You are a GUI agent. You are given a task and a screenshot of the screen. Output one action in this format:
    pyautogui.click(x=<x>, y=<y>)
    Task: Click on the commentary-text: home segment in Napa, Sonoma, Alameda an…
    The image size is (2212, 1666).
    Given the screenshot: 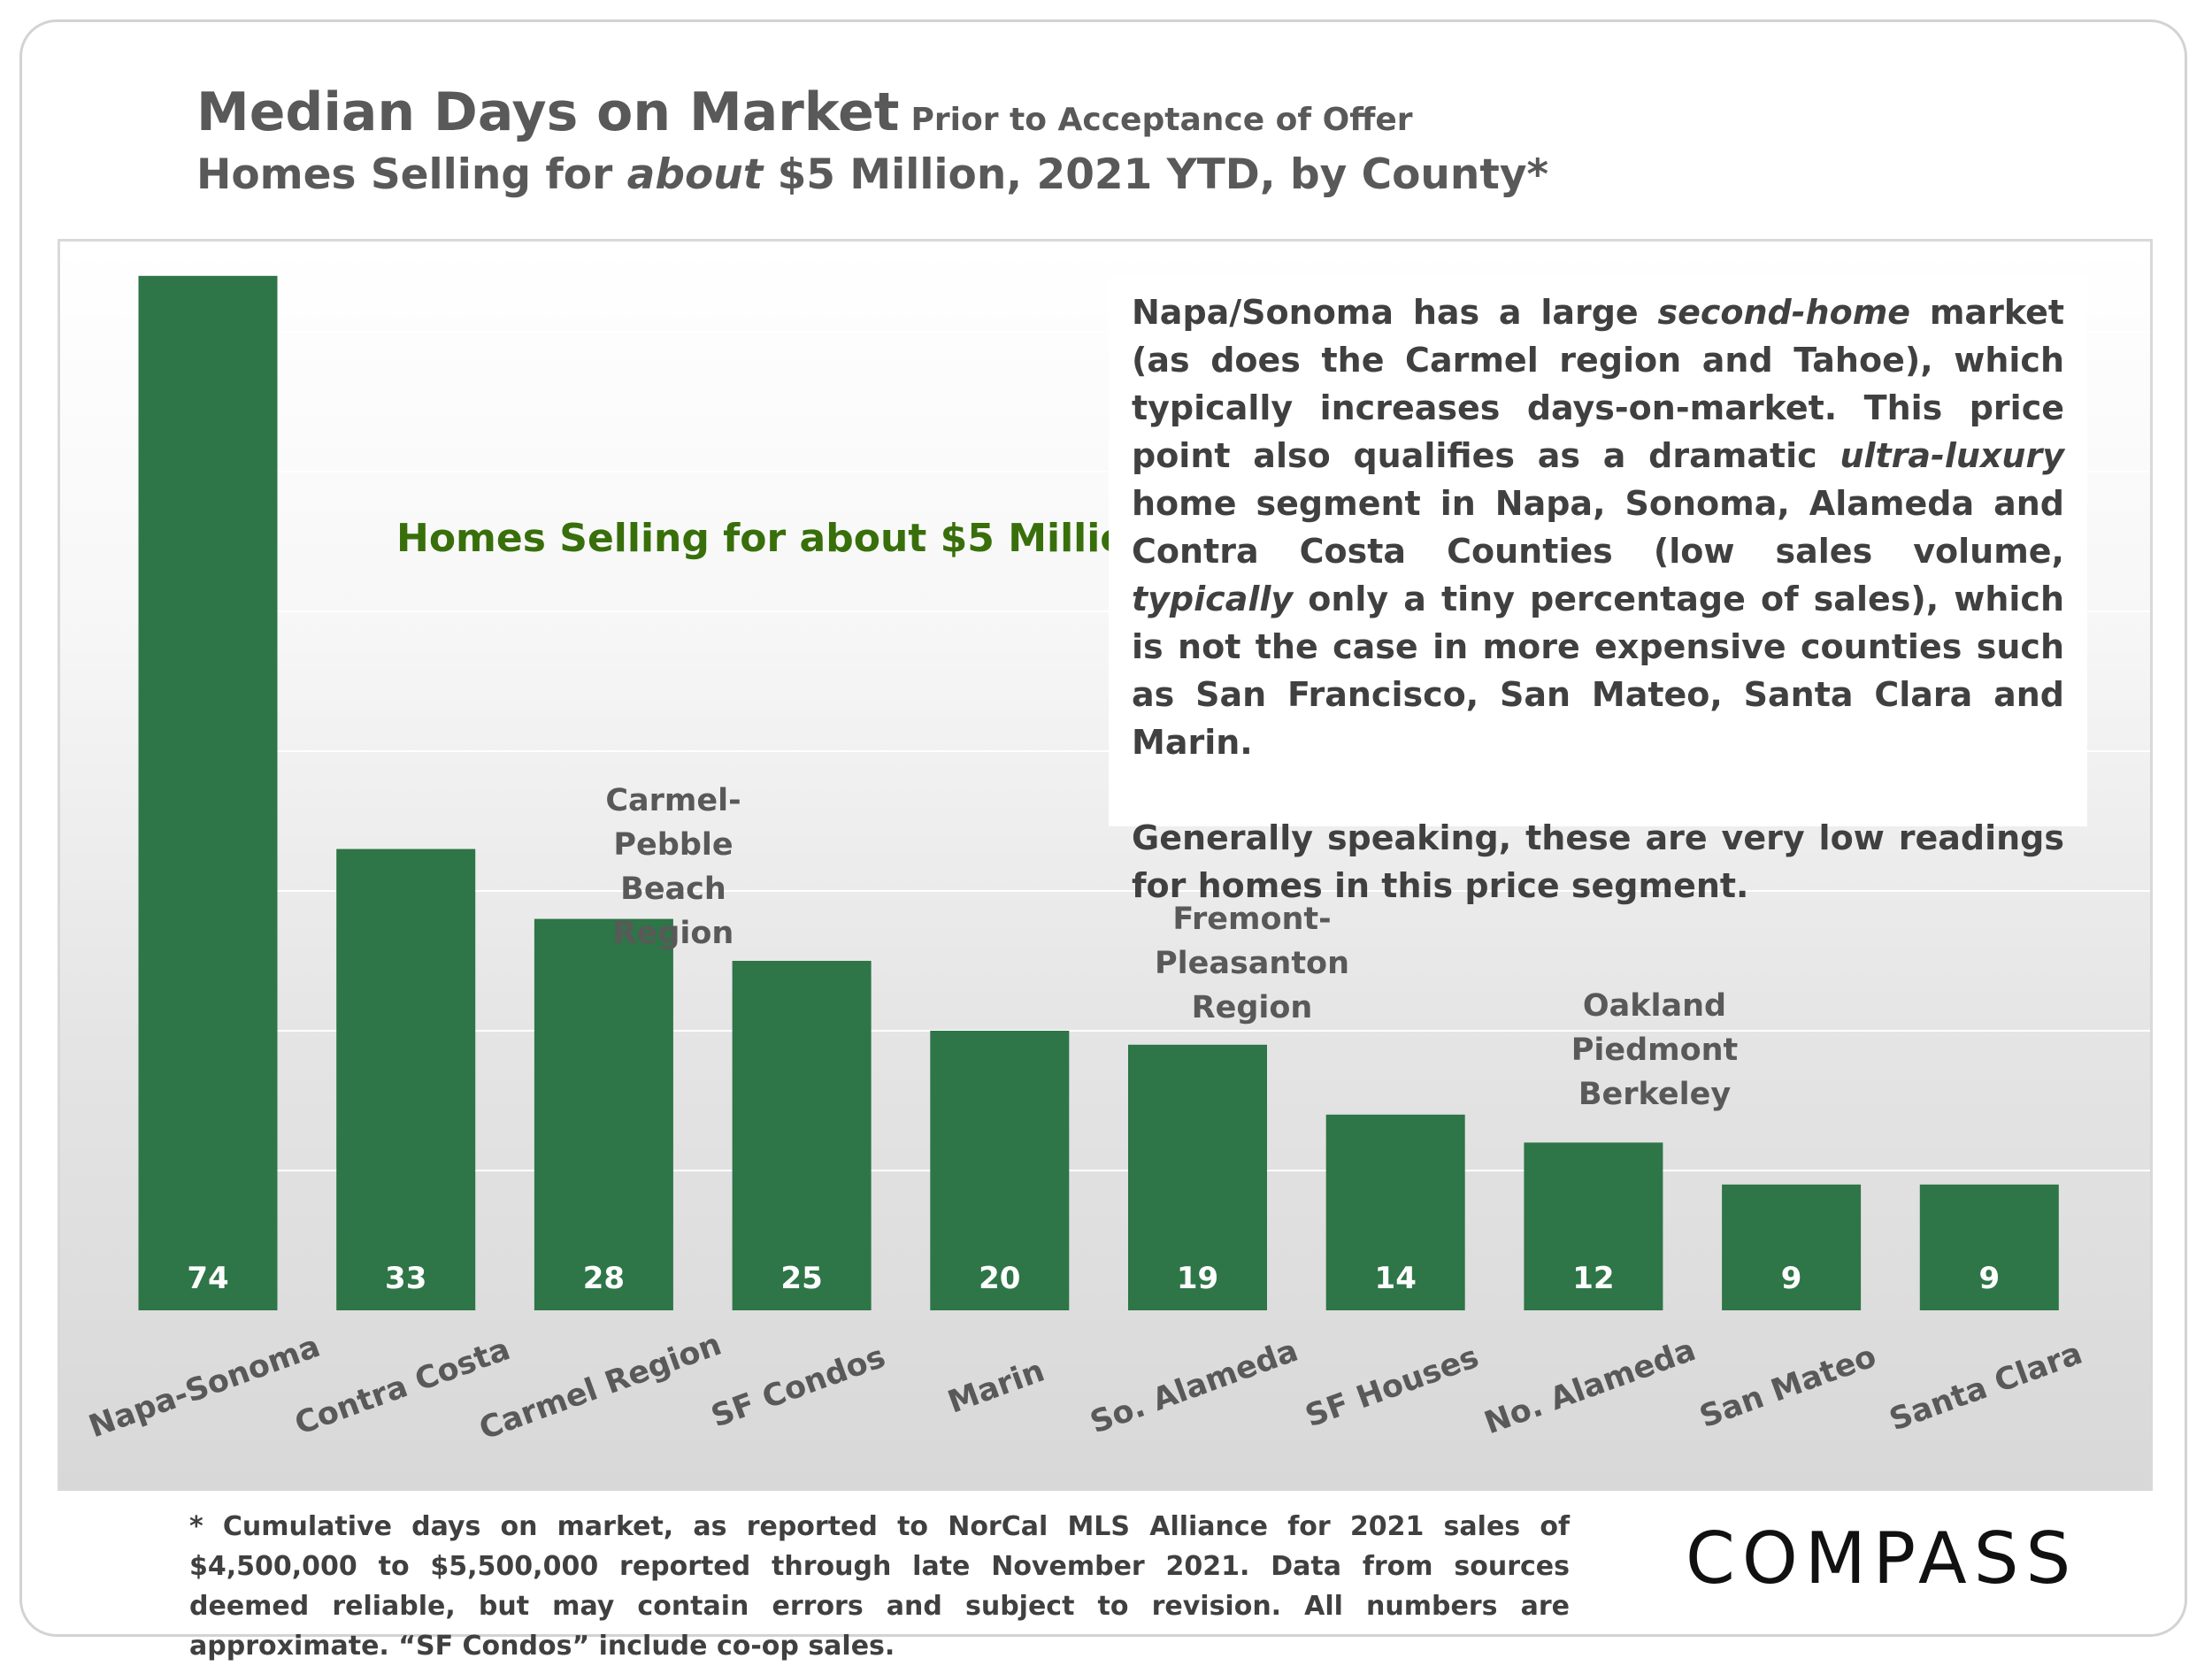 What is the action you would take?
    pyautogui.click(x=1598, y=527)
    